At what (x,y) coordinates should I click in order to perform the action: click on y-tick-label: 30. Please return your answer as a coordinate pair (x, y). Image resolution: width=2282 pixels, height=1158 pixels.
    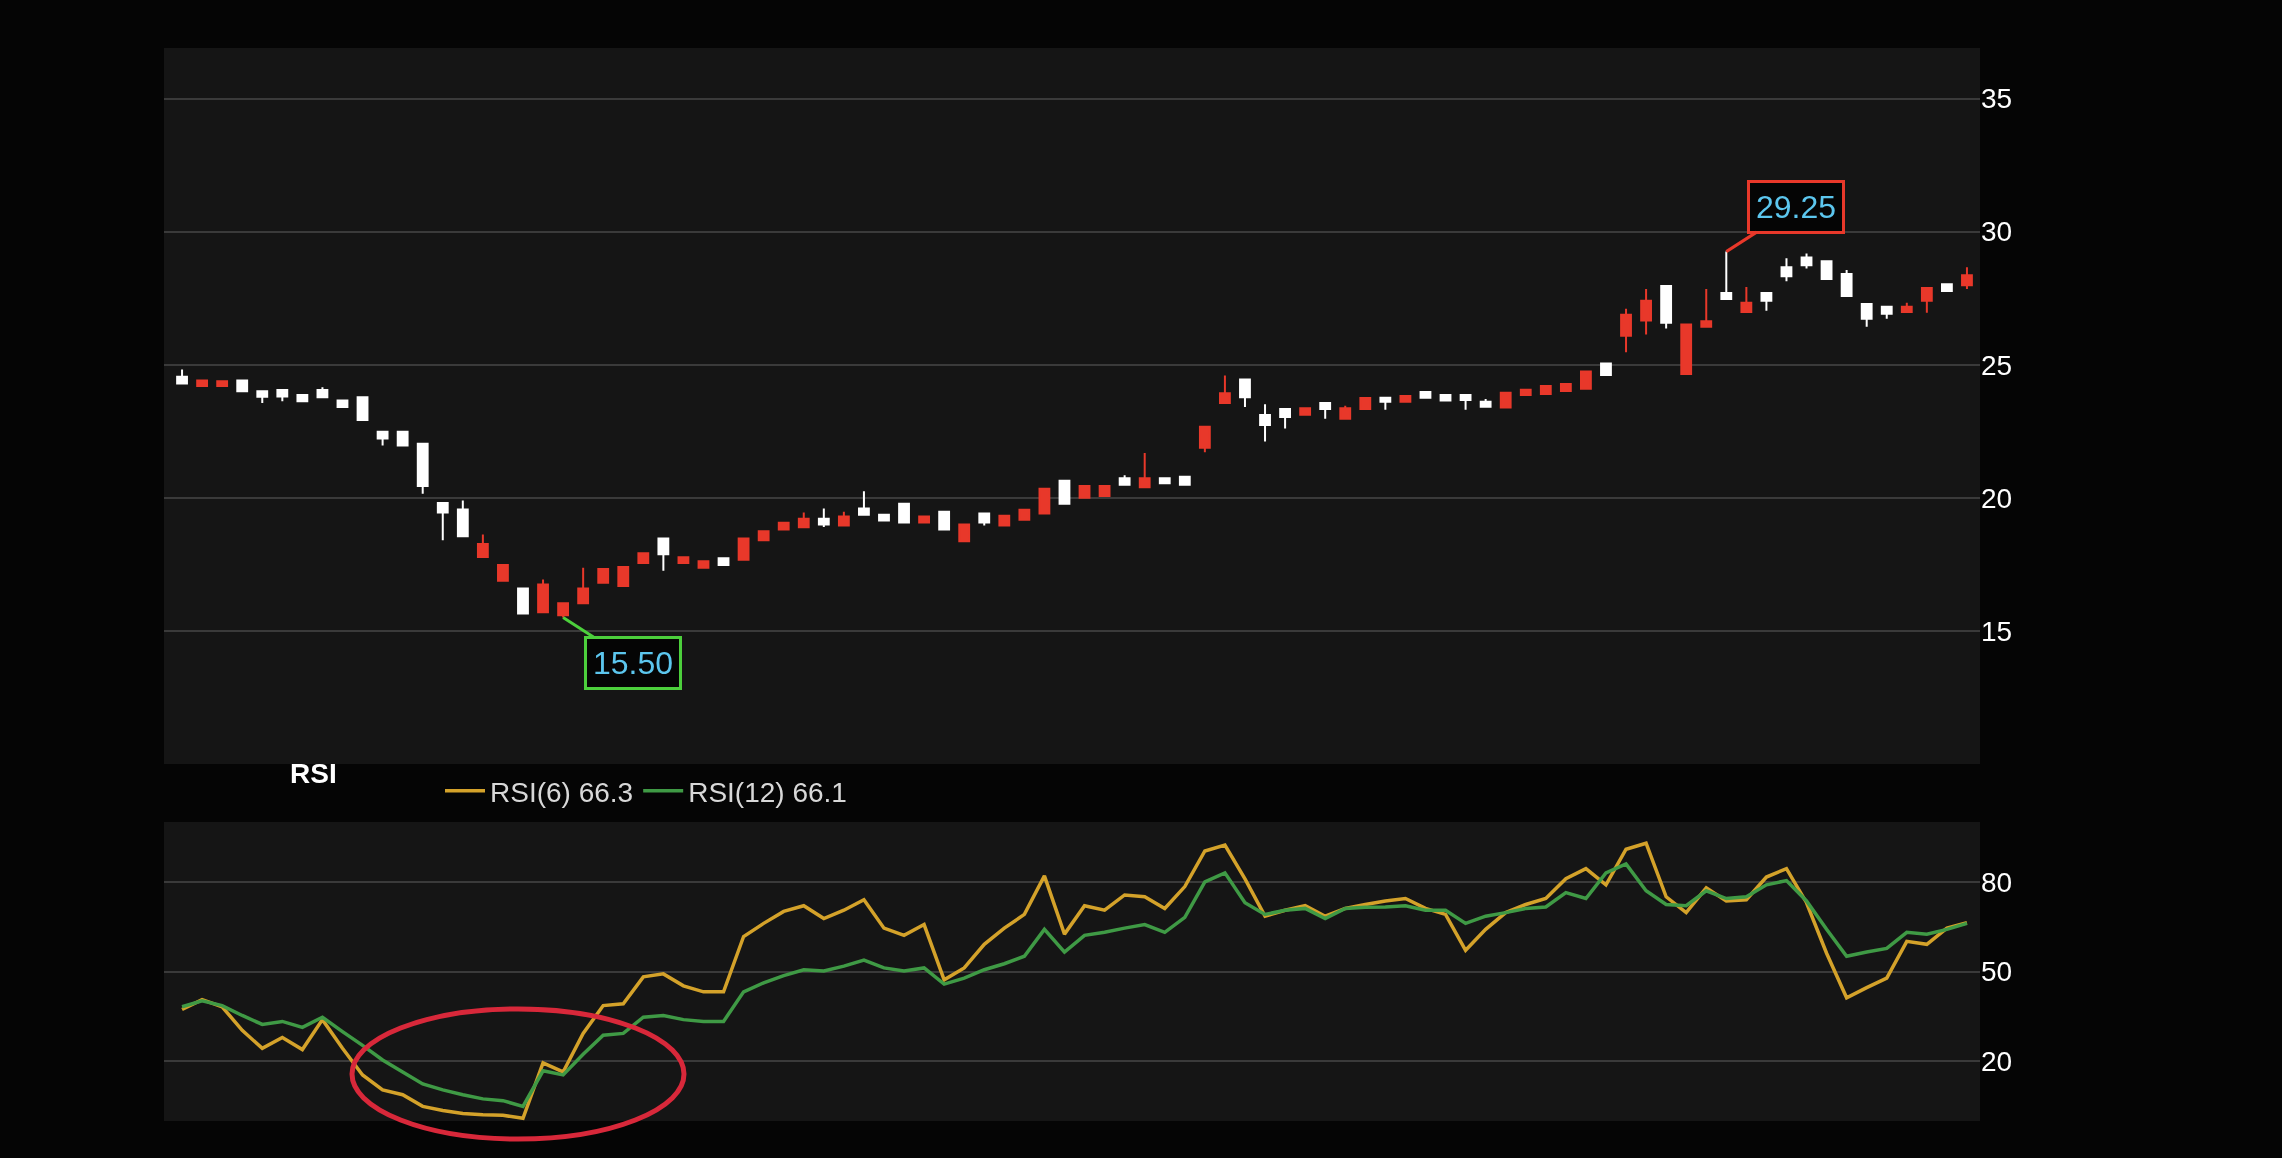
    Looking at the image, I should click on (1997, 232).